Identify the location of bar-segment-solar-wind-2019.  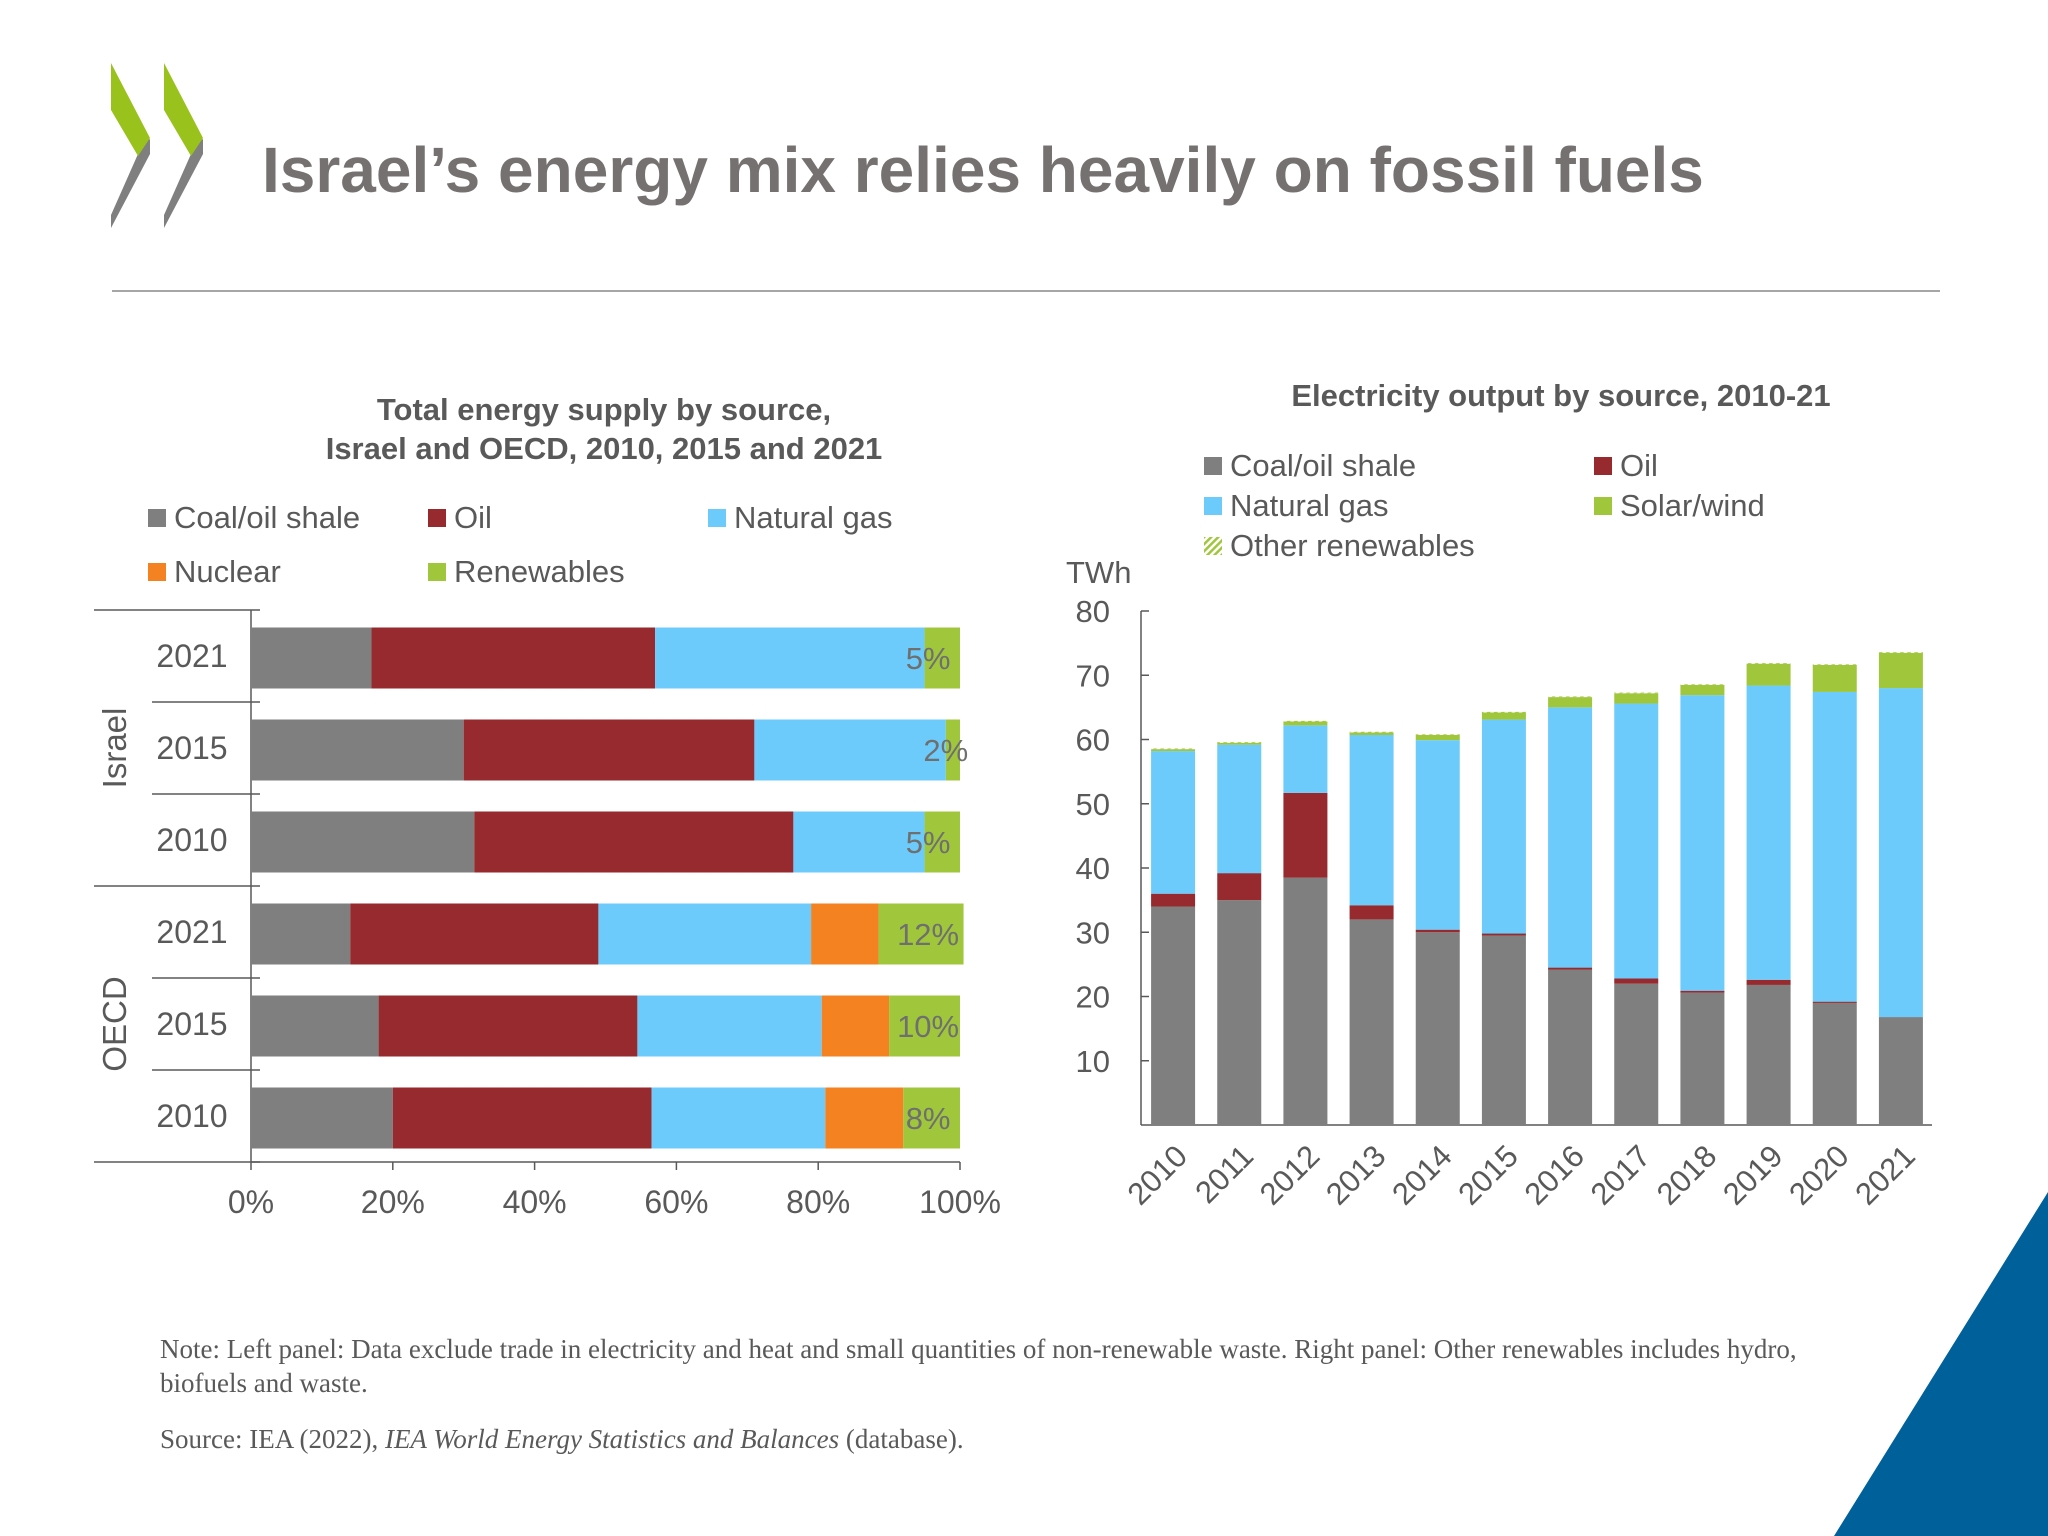
(1768, 674).